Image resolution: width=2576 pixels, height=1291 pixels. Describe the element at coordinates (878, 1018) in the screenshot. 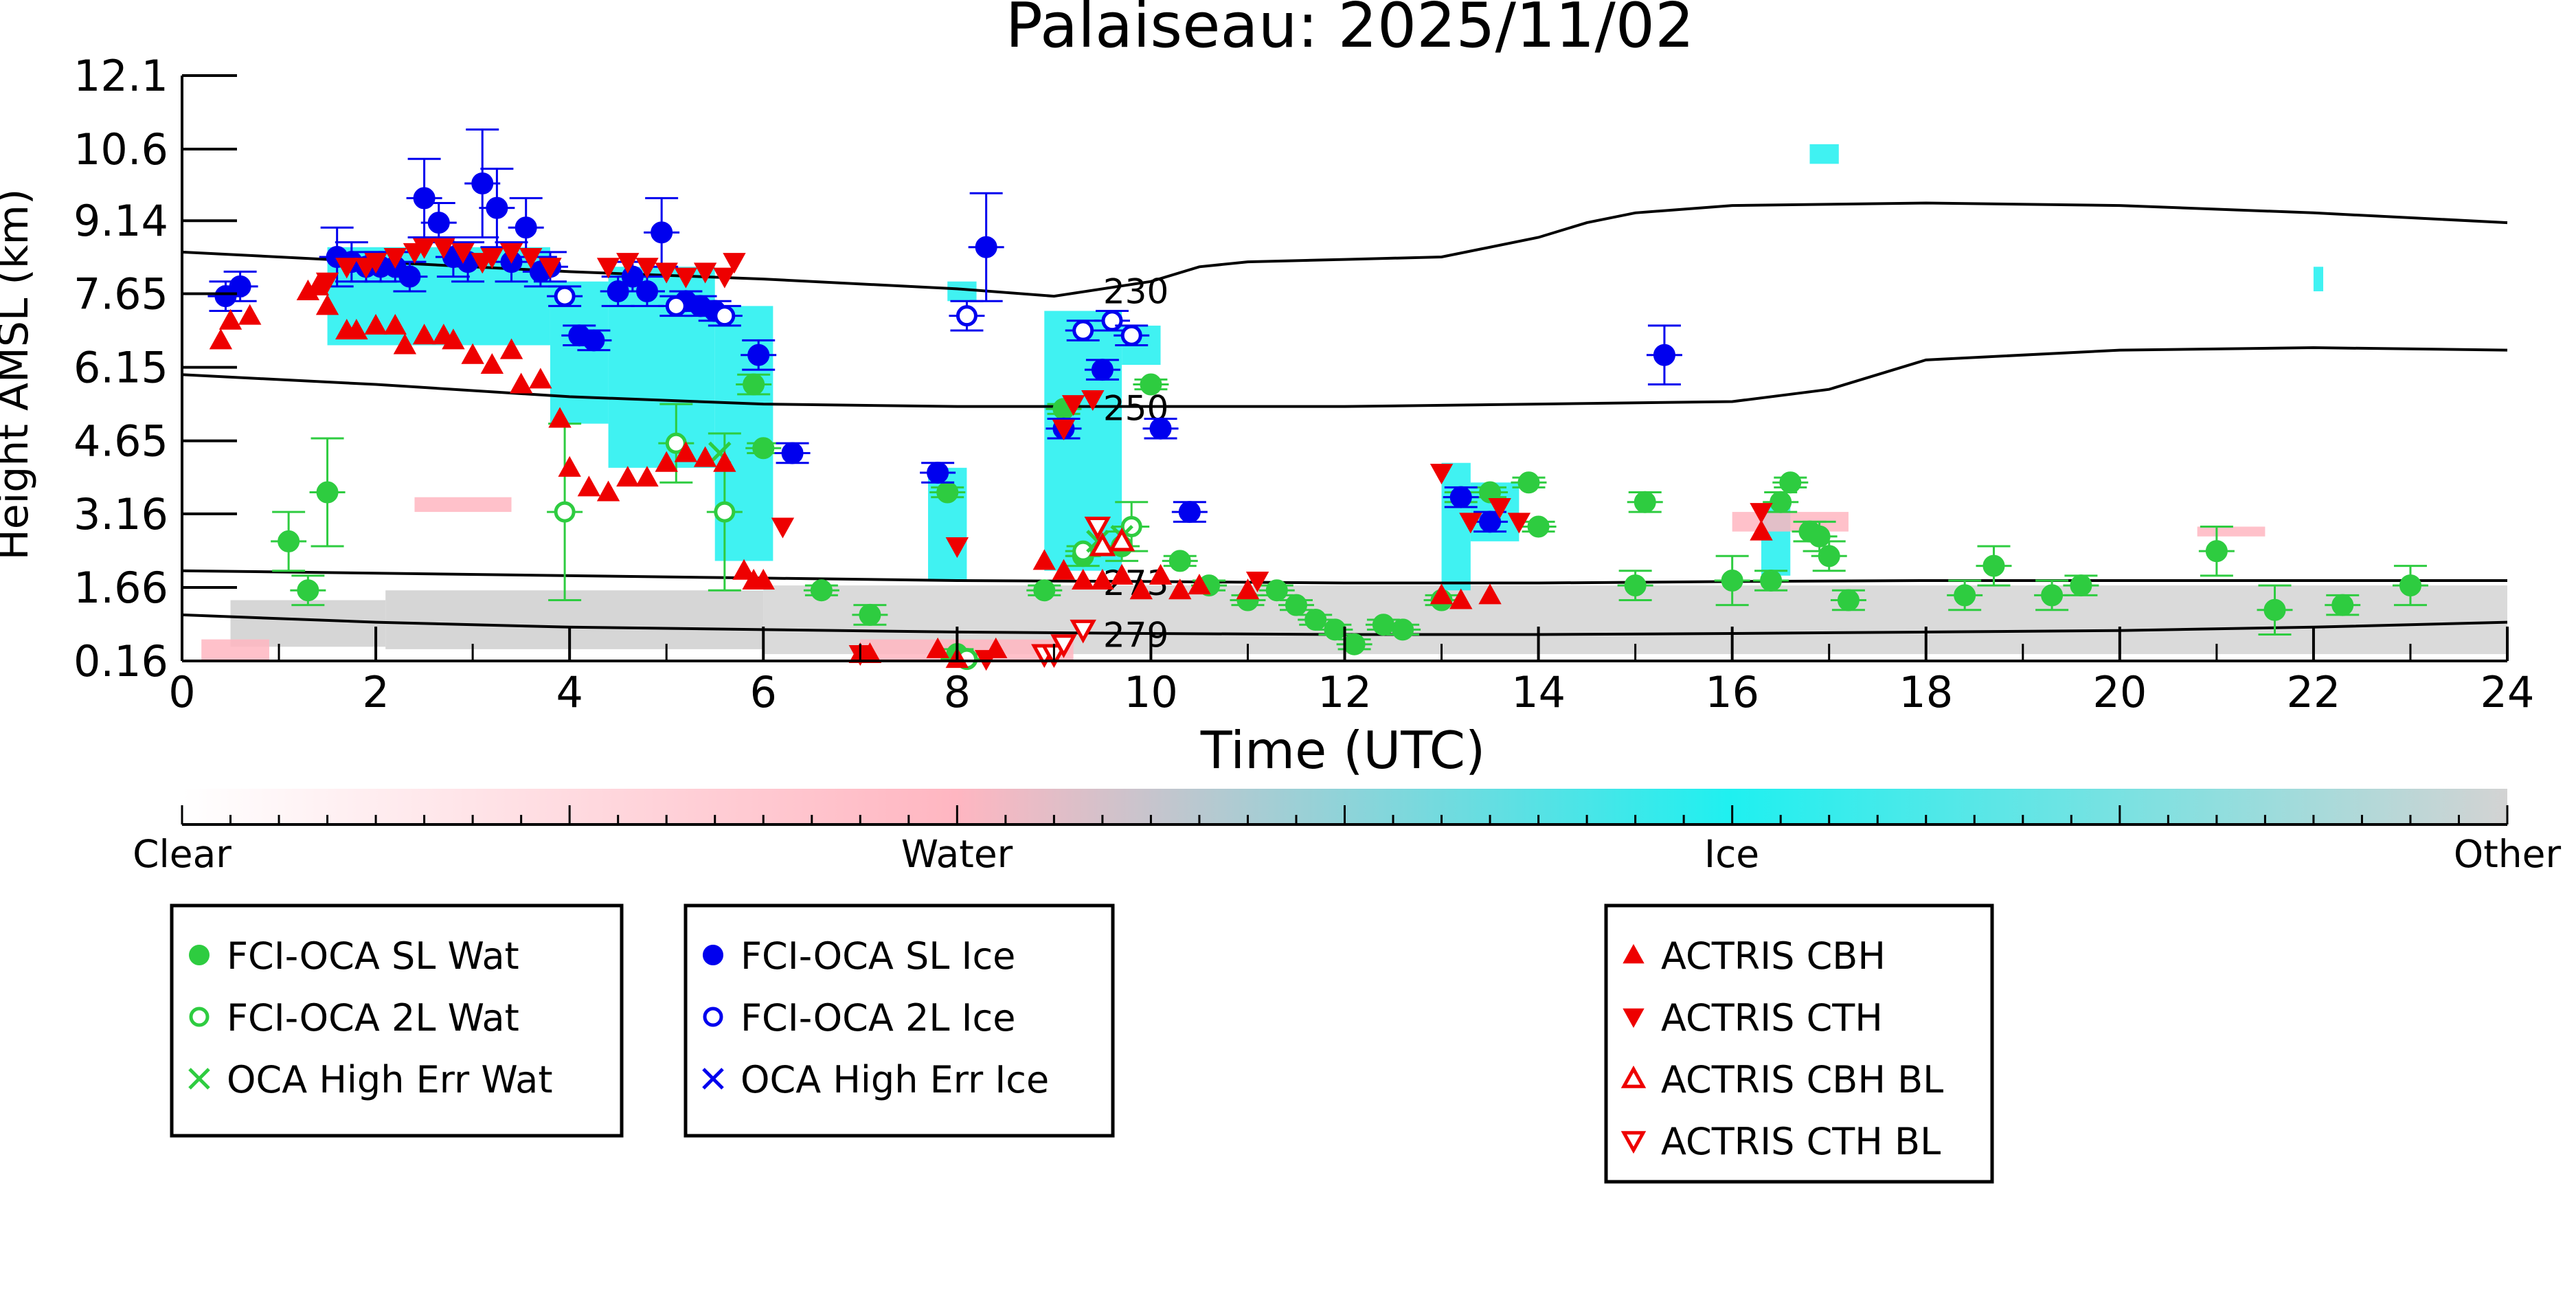

I see `legend-entry-label: FCI-OCA 2L Ice` at that location.